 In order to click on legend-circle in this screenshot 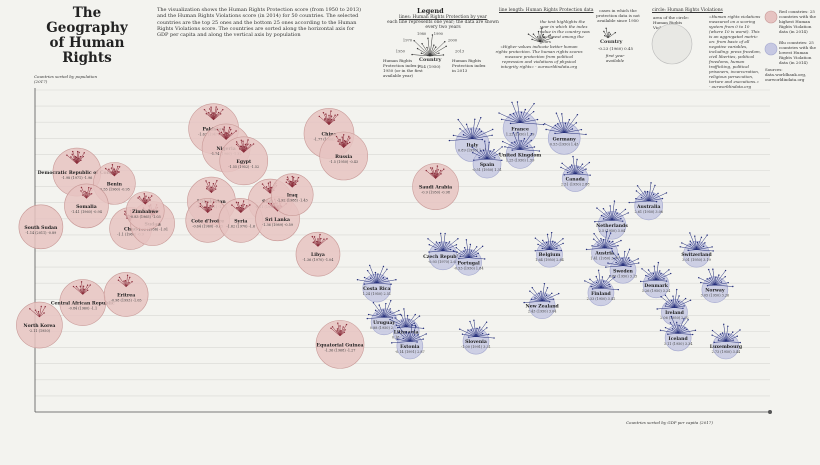, I will do `click(672, 44)`.